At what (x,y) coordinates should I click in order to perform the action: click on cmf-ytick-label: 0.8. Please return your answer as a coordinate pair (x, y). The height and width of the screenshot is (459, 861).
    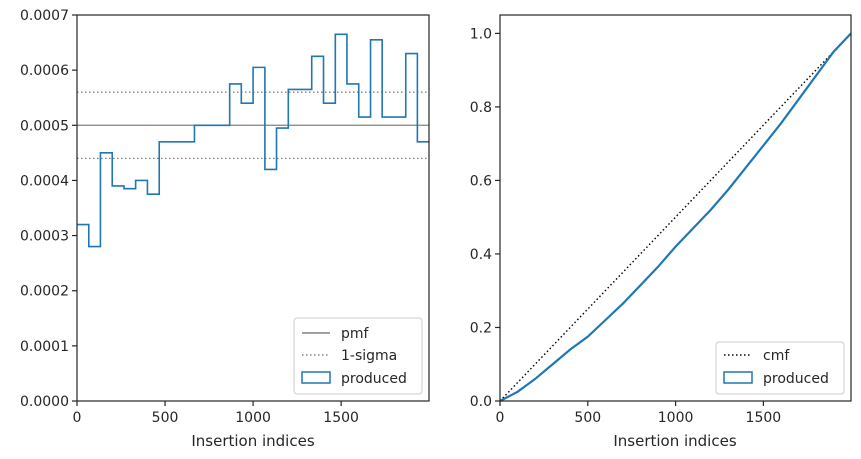
    Looking at the image, I should click on (481, 108).